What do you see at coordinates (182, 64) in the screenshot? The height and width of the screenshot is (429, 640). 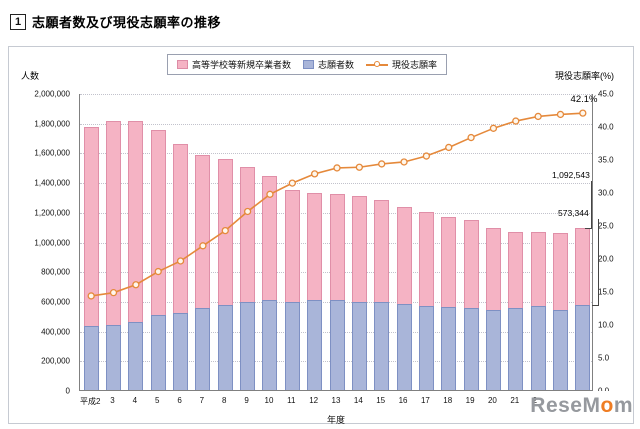 I see `graduates-swatch-icon` at bounding box center [182, 64].